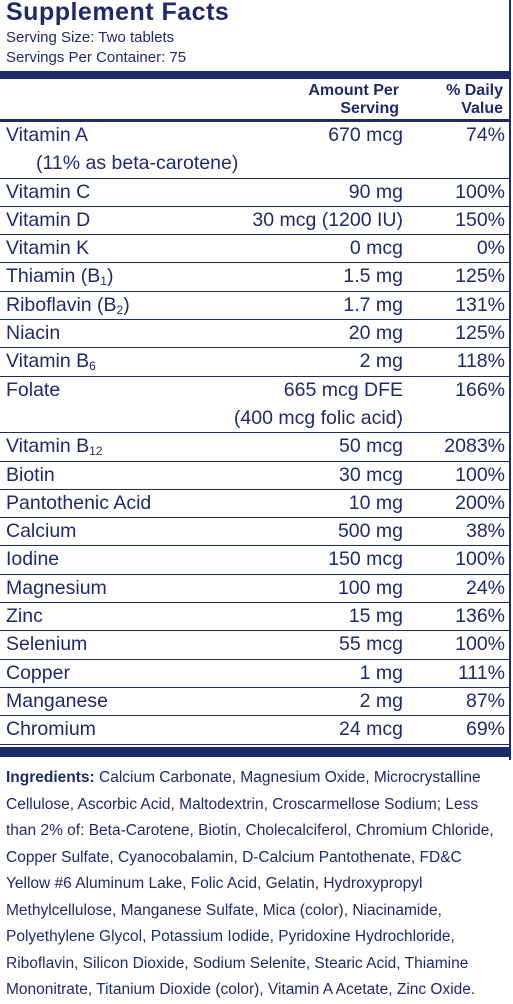 The height and width of the screenshot is (1004, 513). I want to click on header-dv-line2: Value, so click(482, 108).